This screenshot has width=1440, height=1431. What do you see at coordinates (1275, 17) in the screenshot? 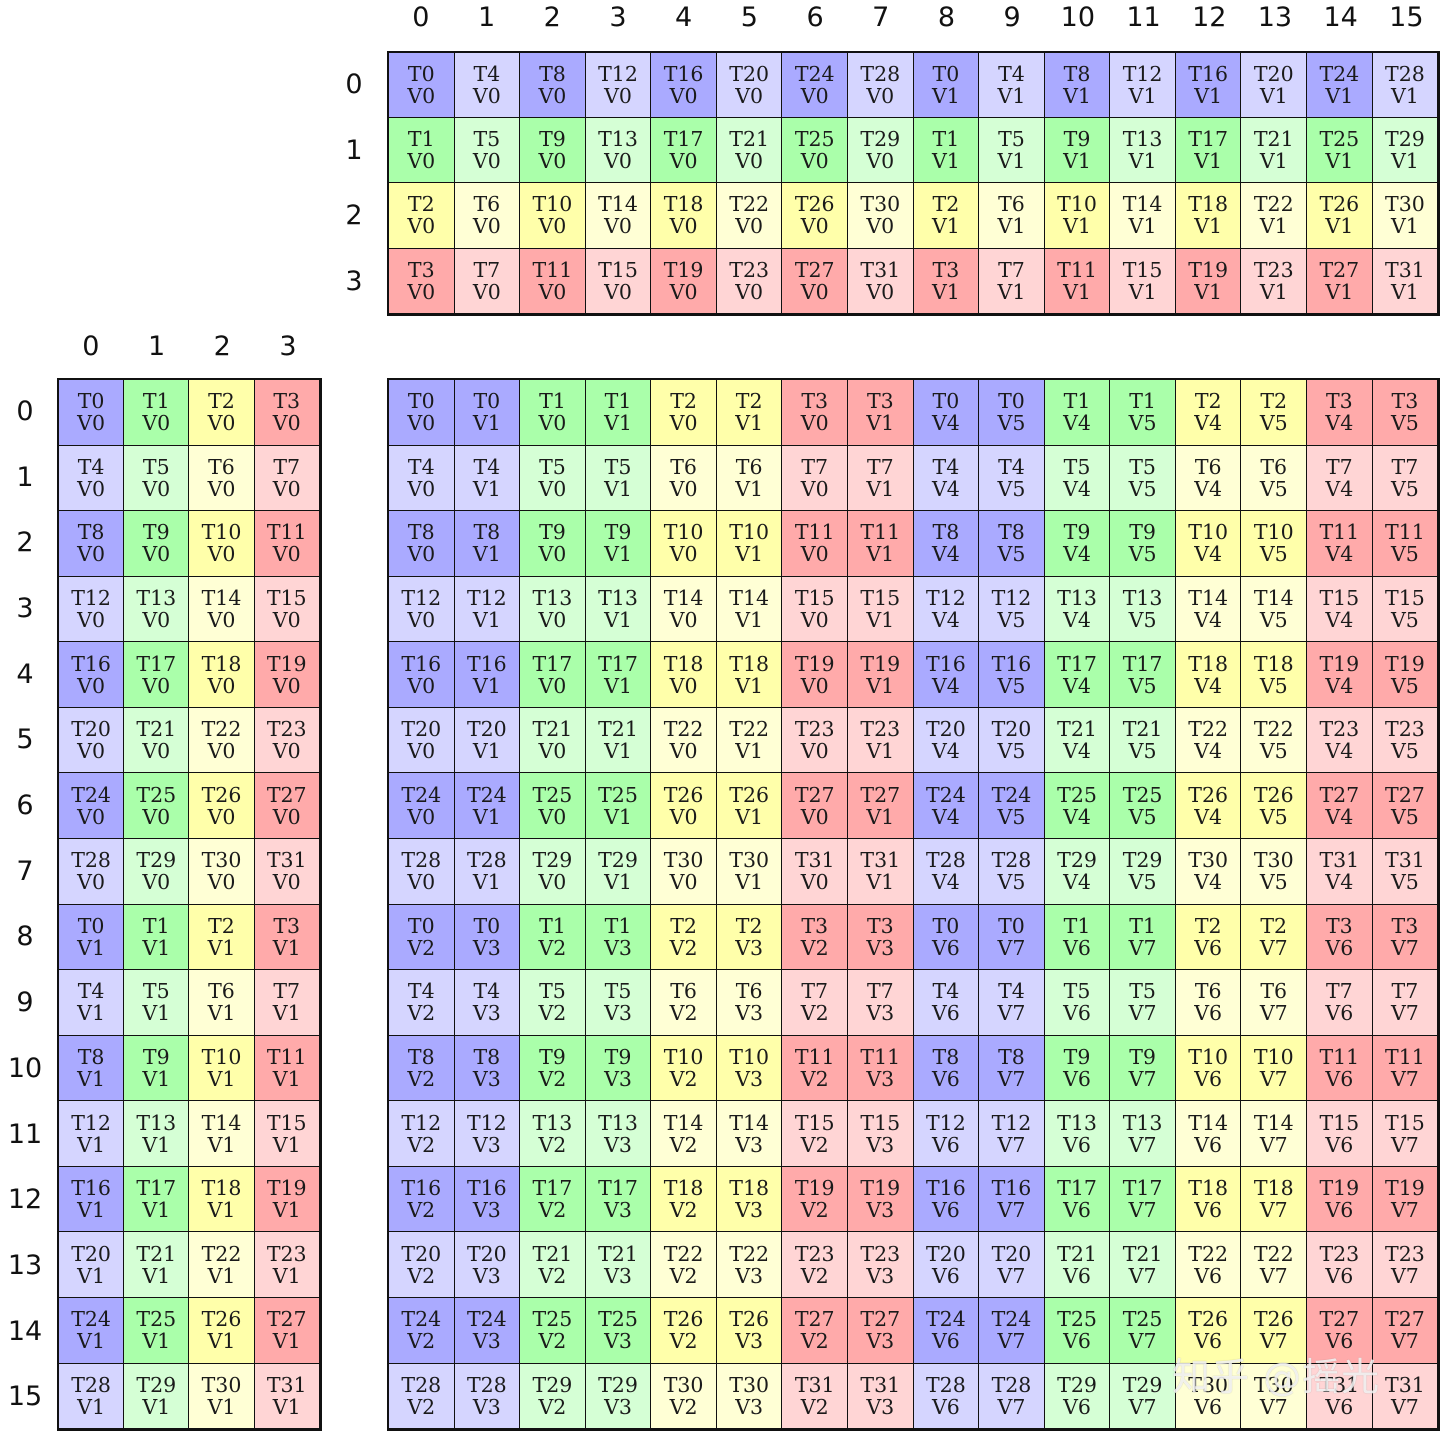
I see `top-grid-col-label: 13` at bounding box center [1275, 17].